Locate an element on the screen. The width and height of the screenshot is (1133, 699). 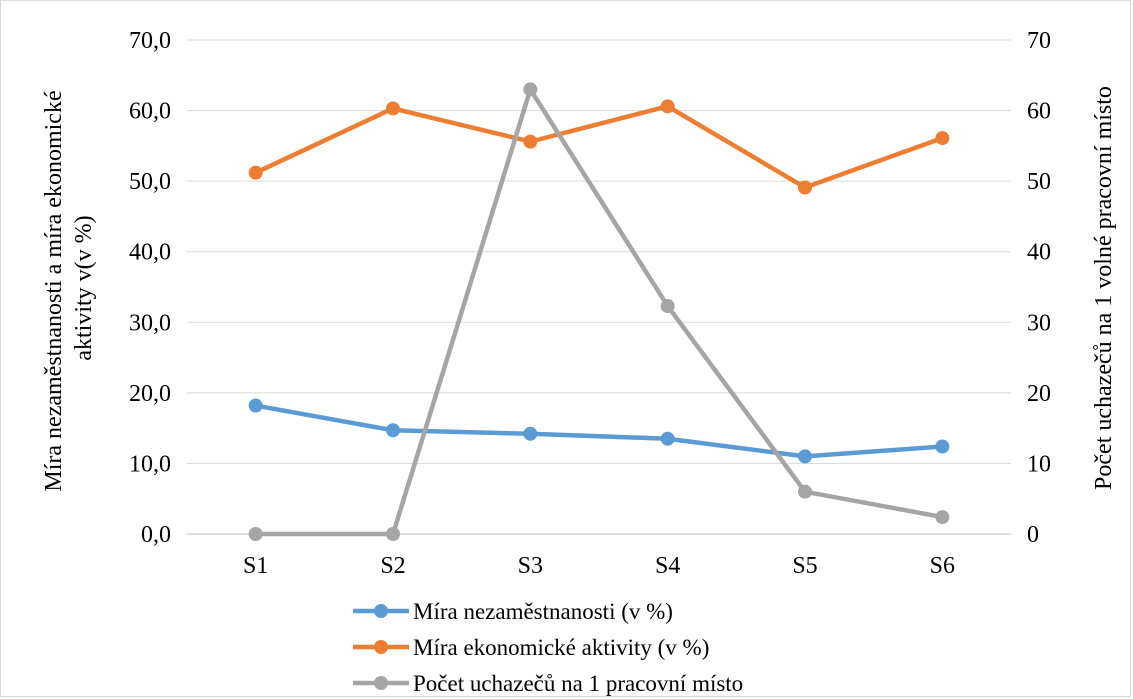
left-tick-label: 40,0 is located at coordinates (150, 253).